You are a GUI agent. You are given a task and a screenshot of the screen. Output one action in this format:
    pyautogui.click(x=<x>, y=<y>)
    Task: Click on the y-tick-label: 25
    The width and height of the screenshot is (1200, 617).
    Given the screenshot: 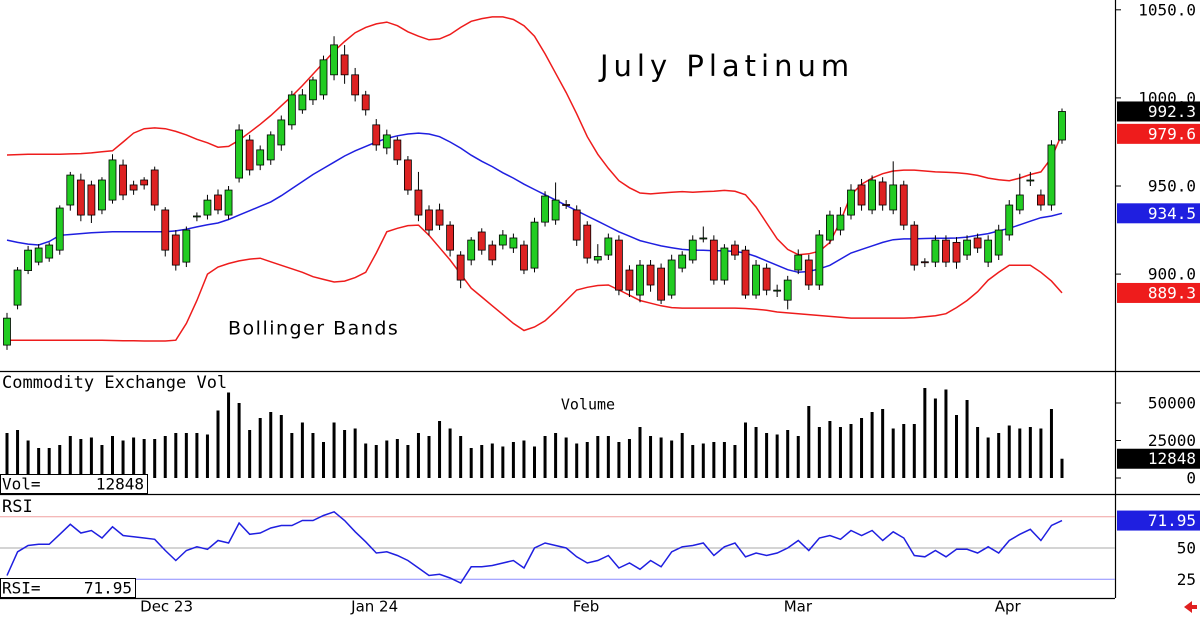 What is the action you would take?
    pyautogui.click(x=1186, y=579)
    